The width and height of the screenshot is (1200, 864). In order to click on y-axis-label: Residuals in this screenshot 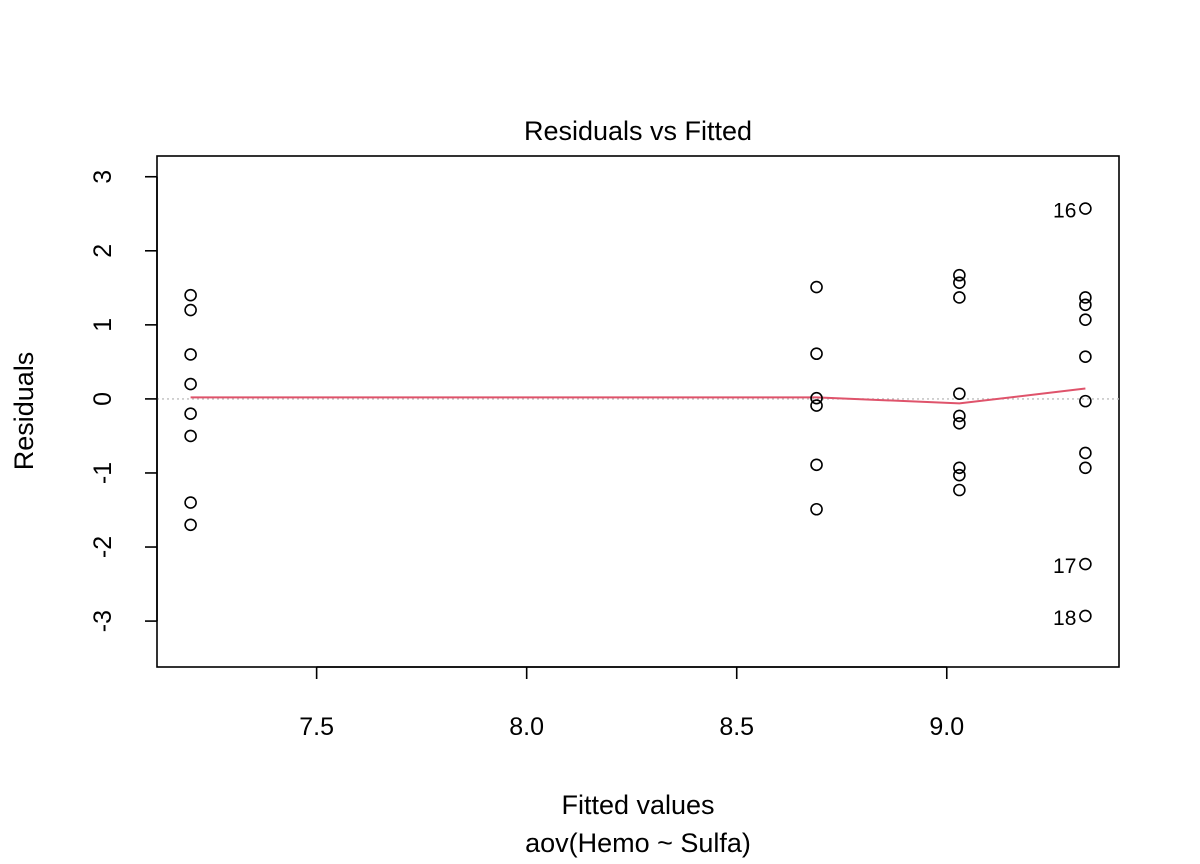, I will do `click(24, 411)`.